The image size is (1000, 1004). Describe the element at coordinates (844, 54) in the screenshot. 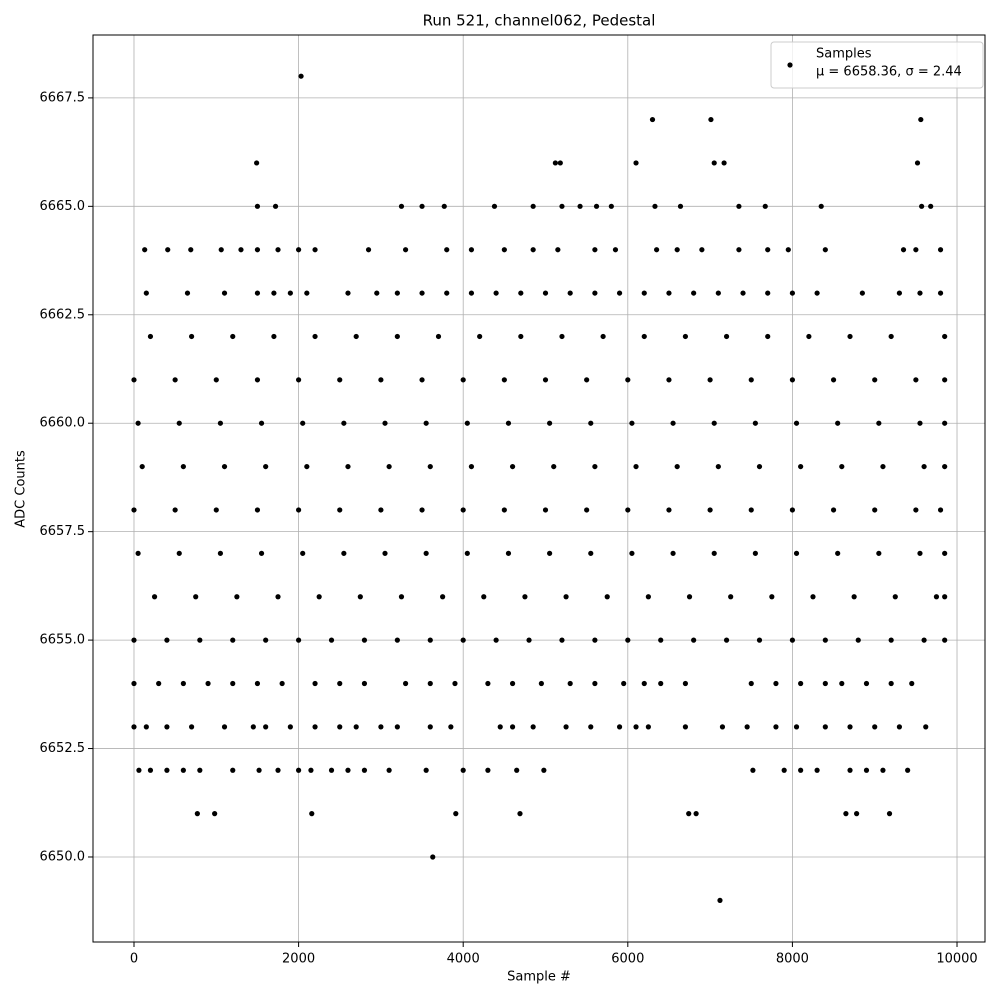

I see `legend-label: Samples` at that location.